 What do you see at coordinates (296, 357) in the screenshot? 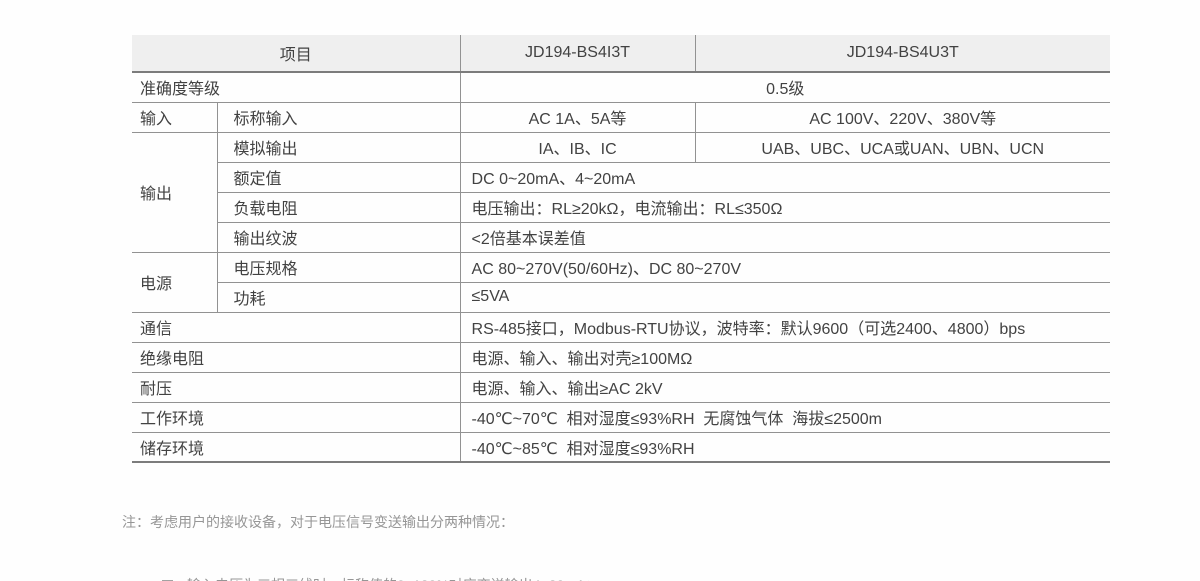
I see `insulation-label: 绝缘电阻` at bounding box center [296, 357].